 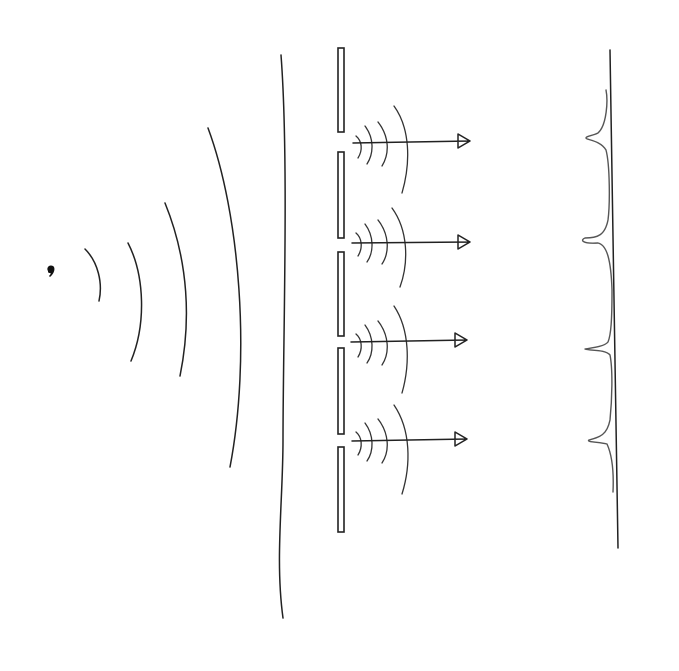 What do you see at coordinates (409, 349) in the screenshot?
I see `slit-3-waves` at bounding box center [409, 349].